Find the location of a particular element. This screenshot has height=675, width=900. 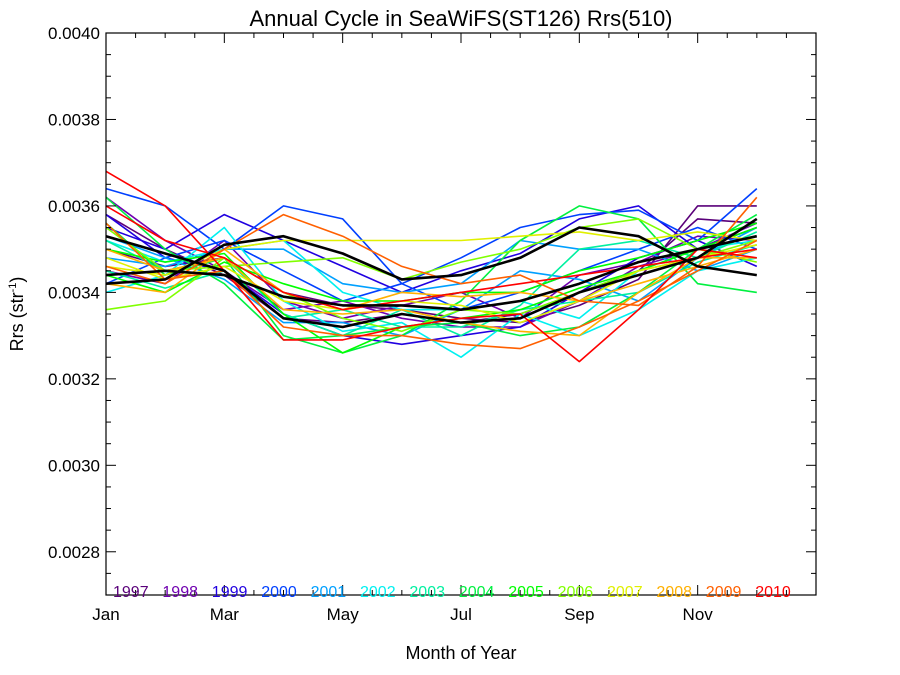

chart-title: Annual Cycle in SeaWiFS(ST126) Rrs(510) is located at coordinates (460, 18).